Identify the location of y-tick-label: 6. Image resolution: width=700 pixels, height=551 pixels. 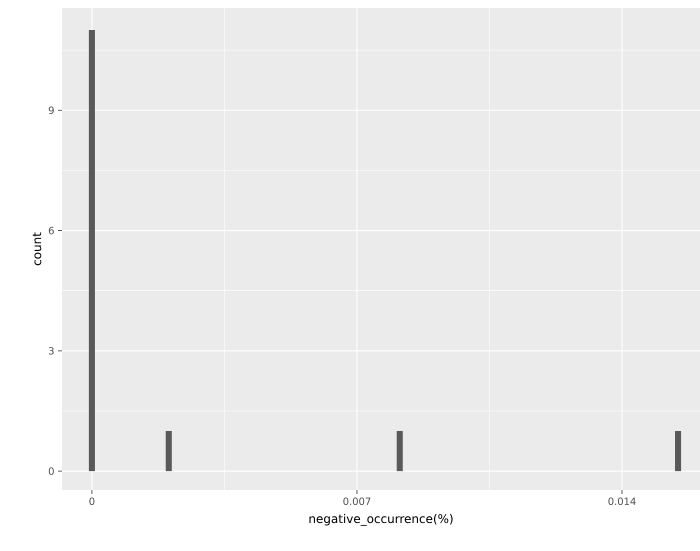
(51, 230).